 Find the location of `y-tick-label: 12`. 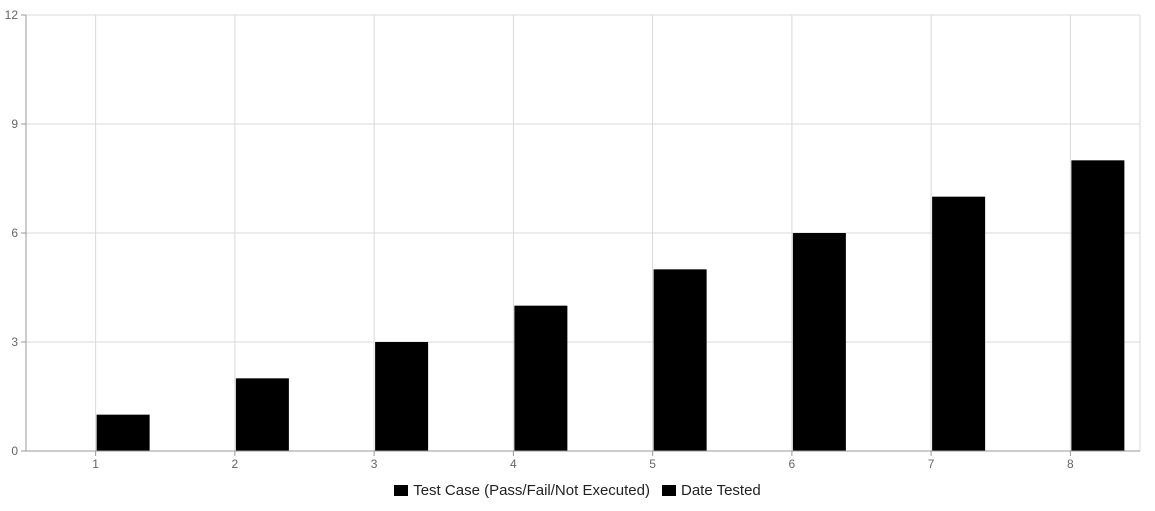

y-tick-label: 12 is located at coordinates (12, 15).